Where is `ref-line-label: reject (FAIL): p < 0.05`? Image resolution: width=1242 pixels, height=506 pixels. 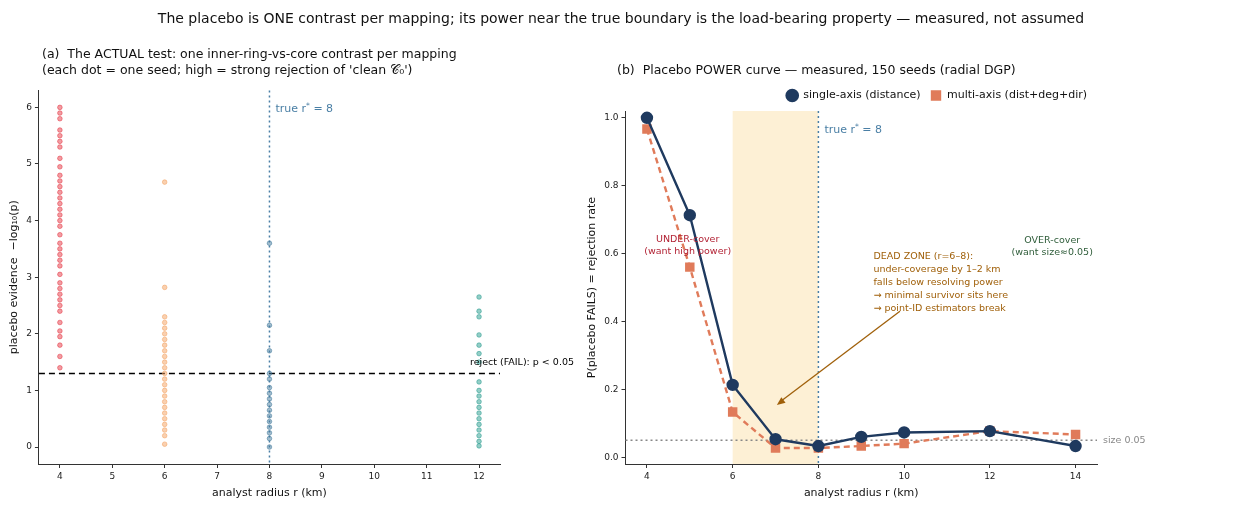 ref-line-label: reject (FAIL): p < 0.05 is located at coordinates (522, 362).